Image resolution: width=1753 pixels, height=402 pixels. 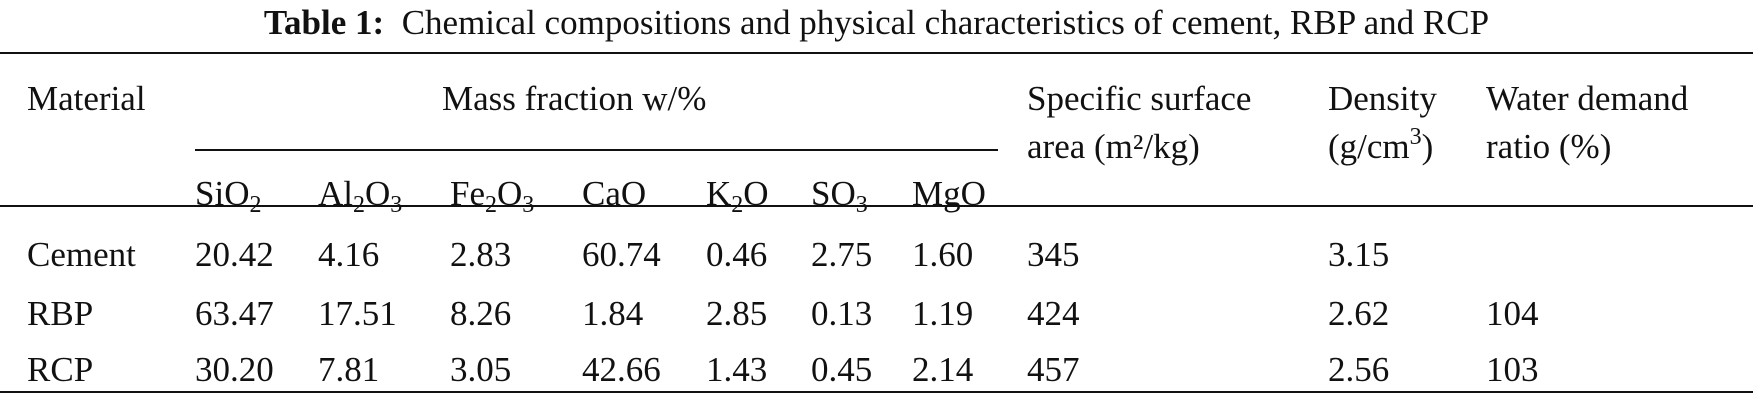 I want to click on cell-mass-sio2: 30.20, so click(x=234, y=369).